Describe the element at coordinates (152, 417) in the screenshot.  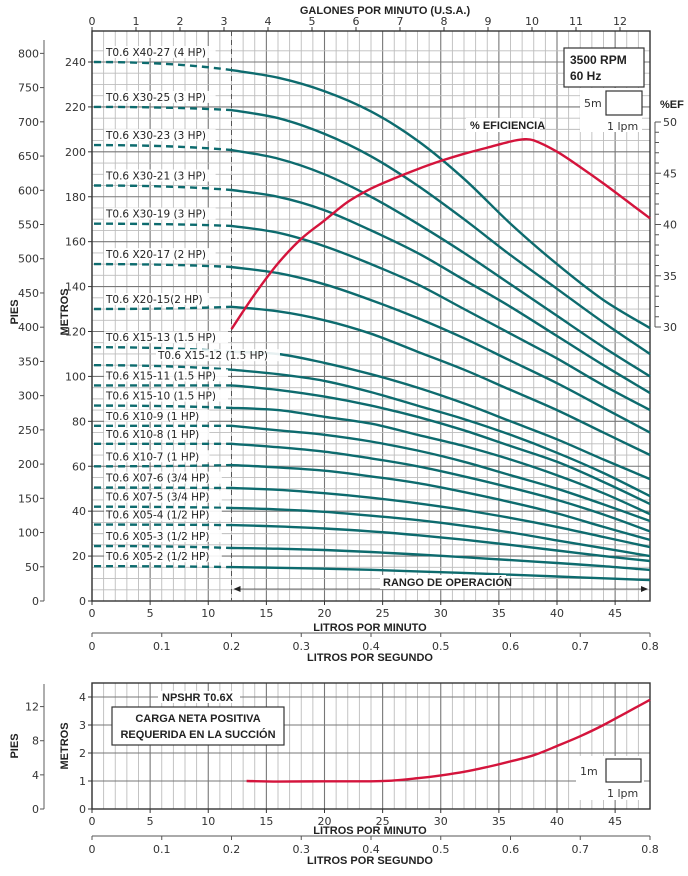
I see `curve-label: T0.6 X10-9 (1 HP)` at that location.